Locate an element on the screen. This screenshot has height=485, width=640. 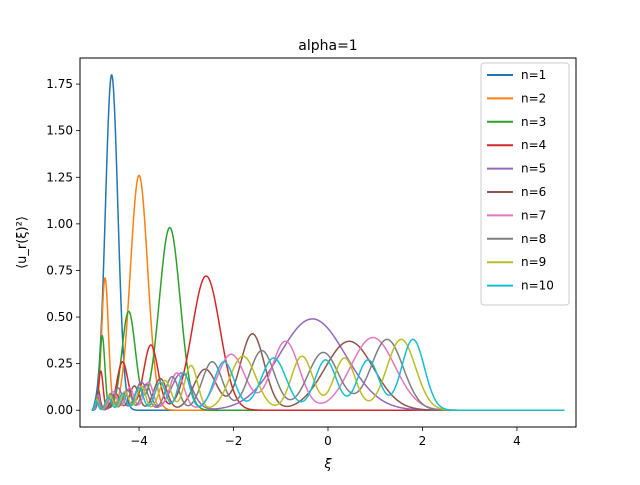
y-tick-label: 0.25 is located at coordinates (59, 364).